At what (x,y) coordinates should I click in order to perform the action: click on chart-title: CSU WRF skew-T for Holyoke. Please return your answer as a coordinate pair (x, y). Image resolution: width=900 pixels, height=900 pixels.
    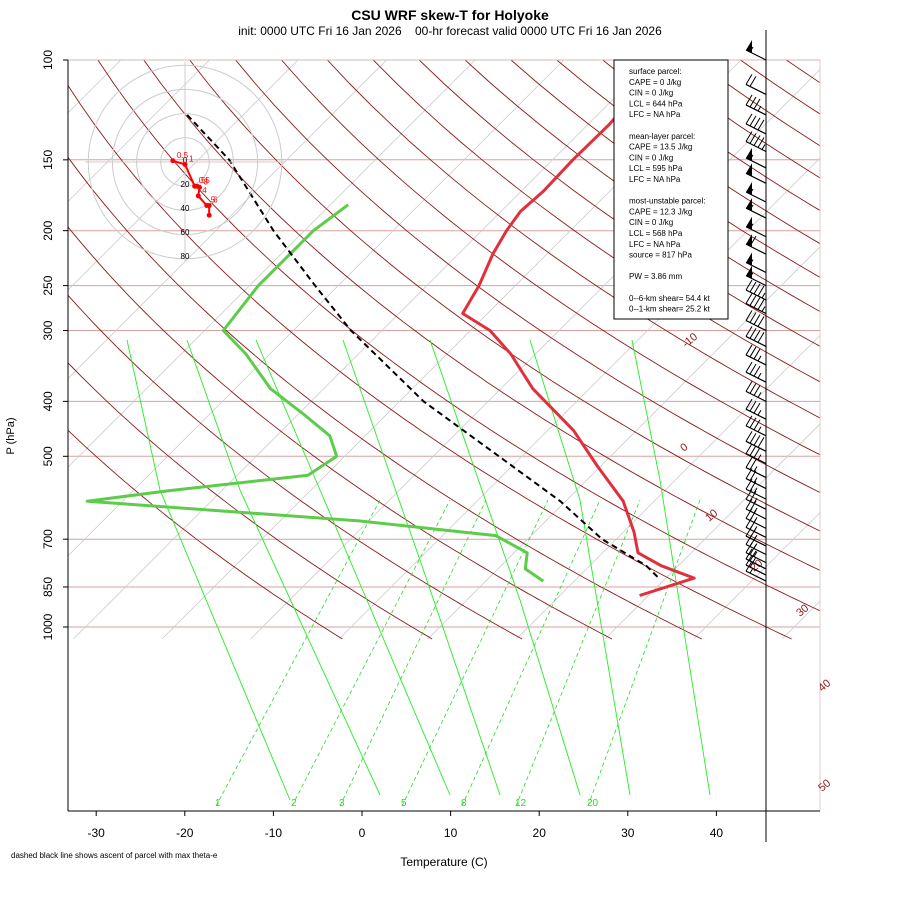
    Looking at the image, I should click on (450, 15).